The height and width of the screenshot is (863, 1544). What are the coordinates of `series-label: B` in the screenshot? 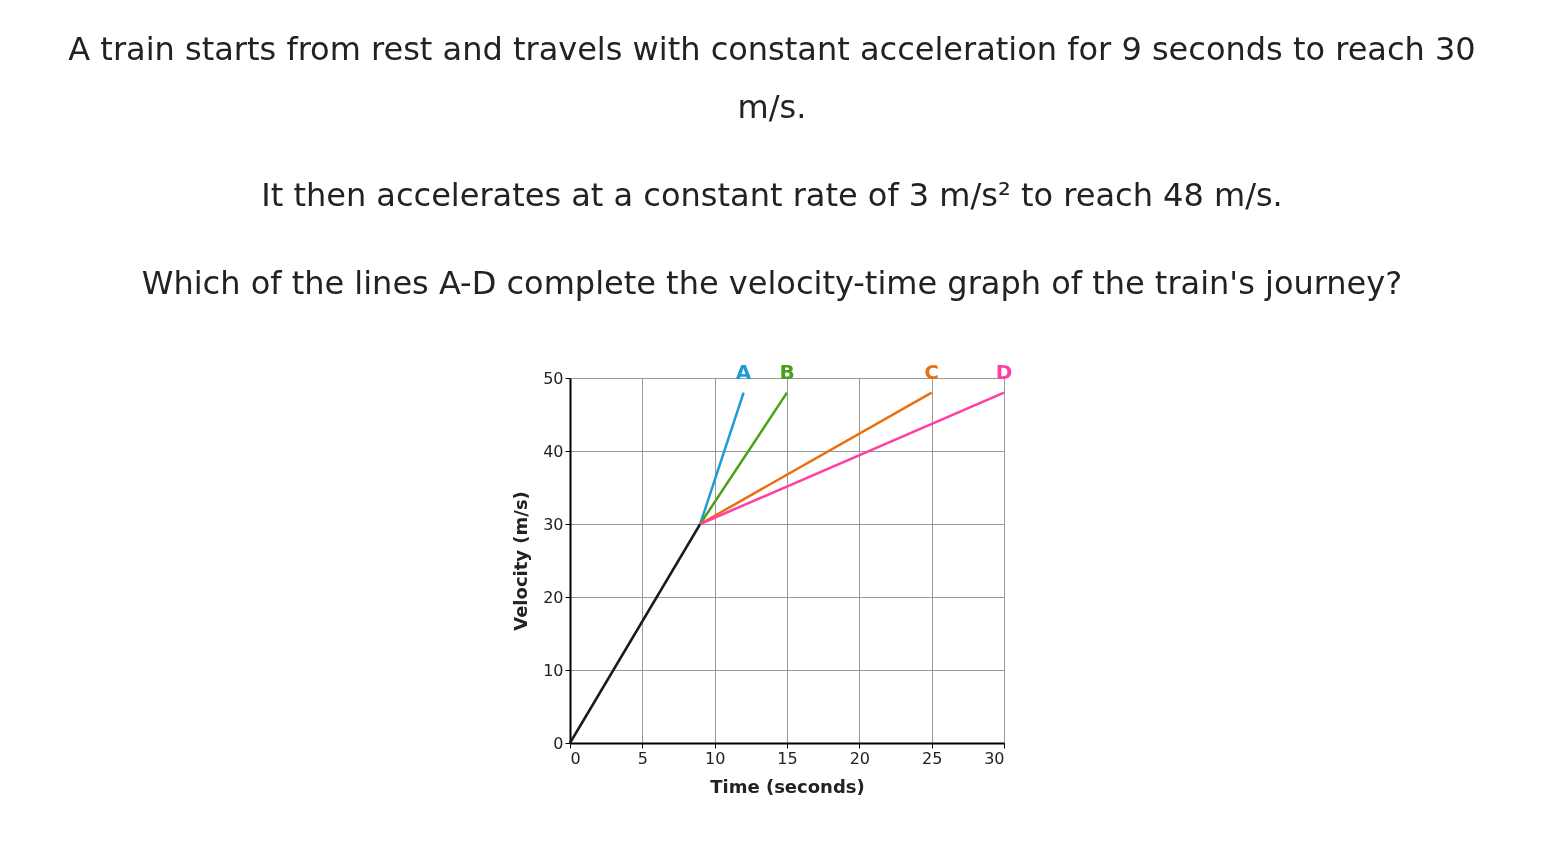 It's located at (786, 371).